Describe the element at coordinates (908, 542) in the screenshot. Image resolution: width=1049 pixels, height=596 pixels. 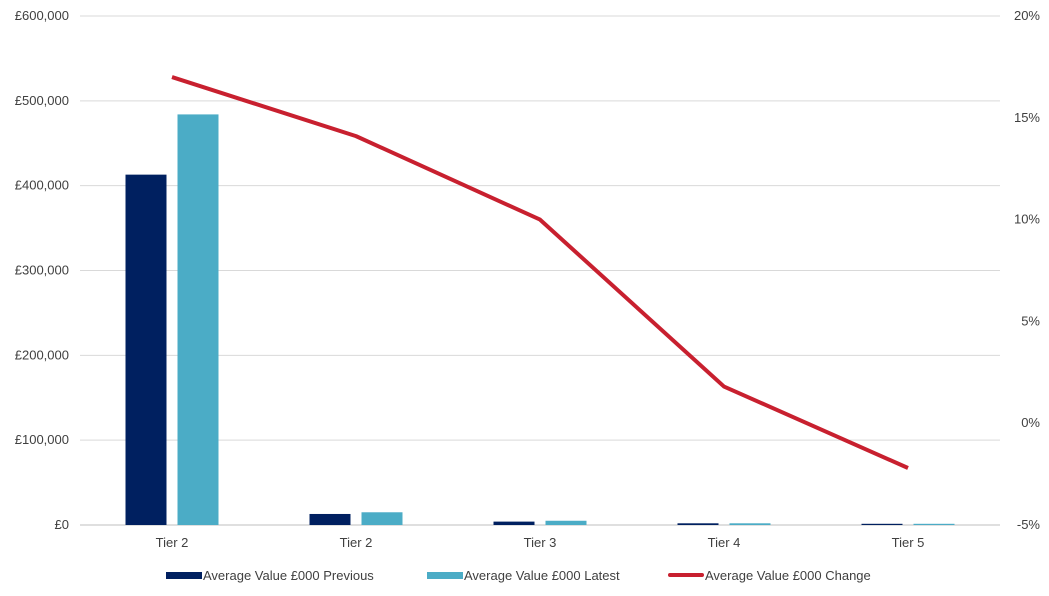
I see `category-label: Tier 5` at that location.